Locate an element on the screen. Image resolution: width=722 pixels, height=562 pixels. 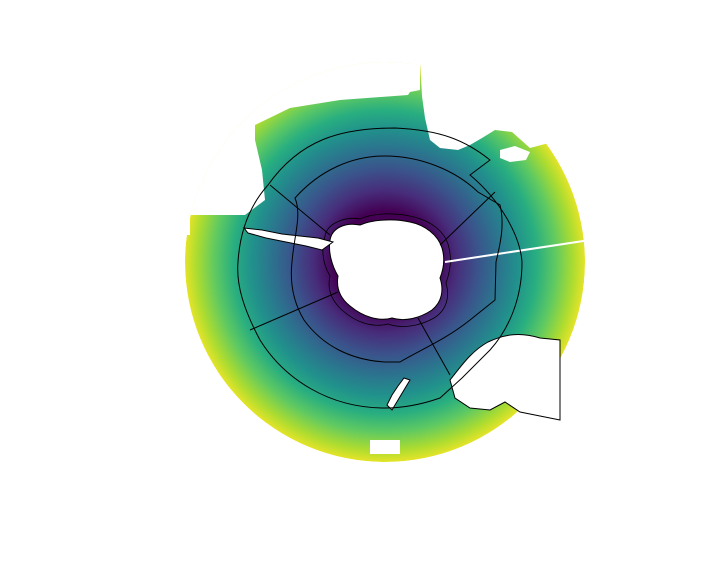
antarctica is located at coordinates (387, 270).